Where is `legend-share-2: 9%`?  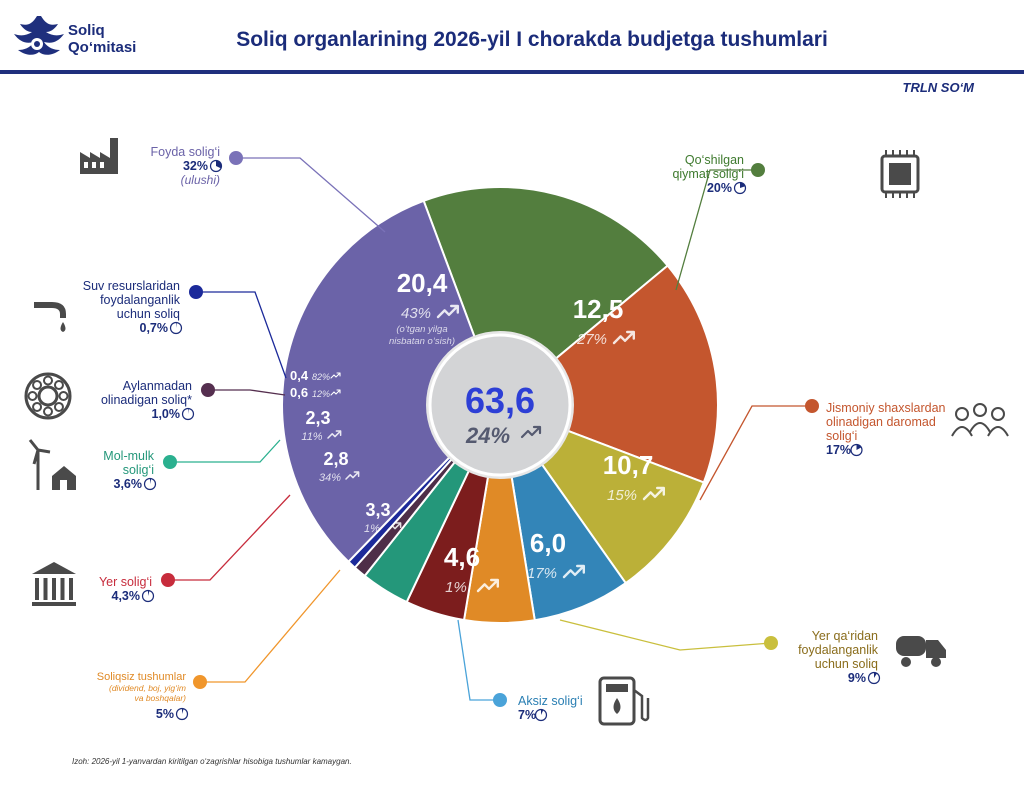
legend-share-2: 9% is located at coordinates (857, 678).